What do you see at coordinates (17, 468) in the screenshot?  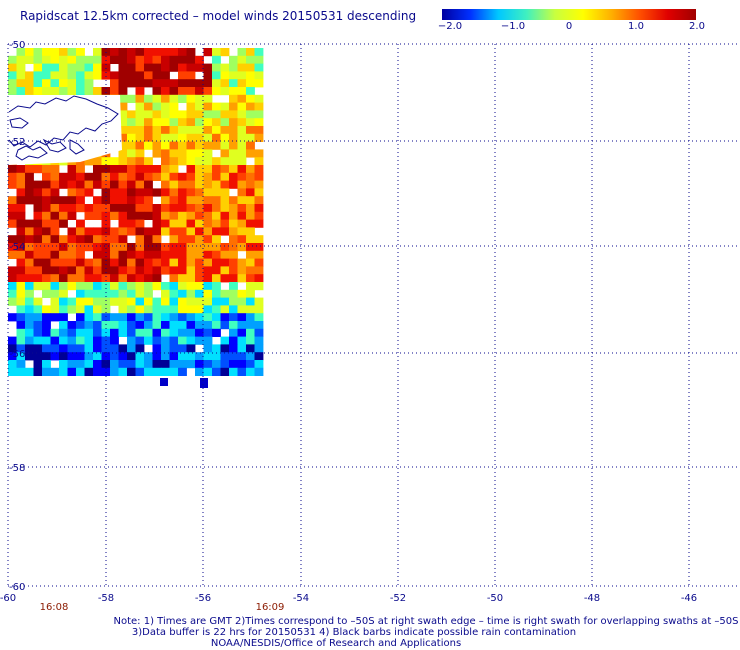 I see `latitude-label: -58` at bounding box center [17, 468].